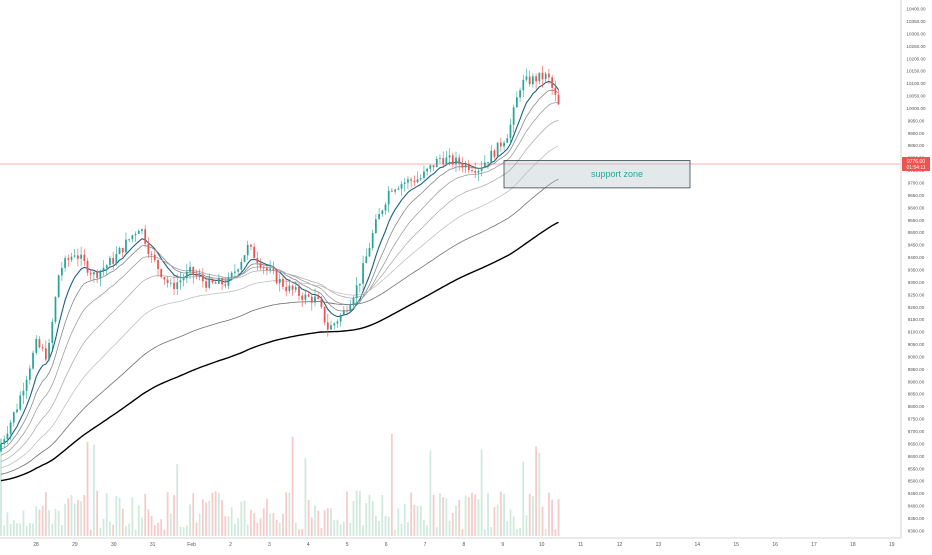 This screenshot has height=555, width=932. Describe the element at coordinates (916, 344) in the screenshot. I see `price-tick-label: 9050.00` at that location.